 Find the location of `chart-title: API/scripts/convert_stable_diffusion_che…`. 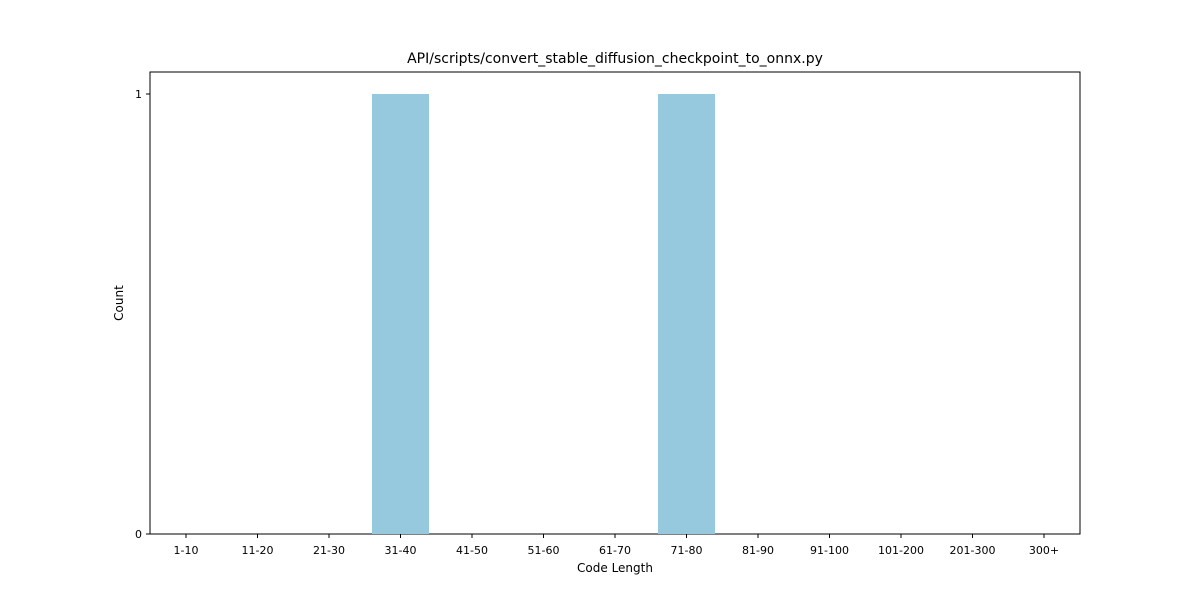

chart-title: API/scripts/convert_stable_diffusion_che… is located at coordinates (615, 59).